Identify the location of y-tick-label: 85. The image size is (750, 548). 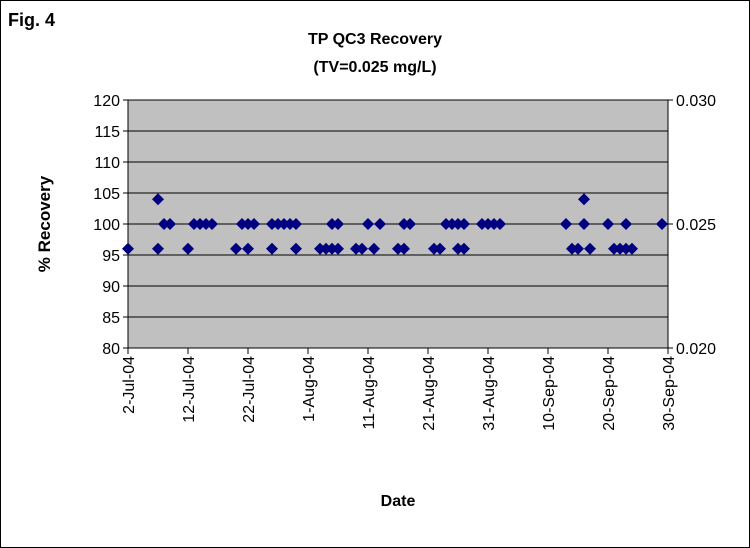
(111, 318).